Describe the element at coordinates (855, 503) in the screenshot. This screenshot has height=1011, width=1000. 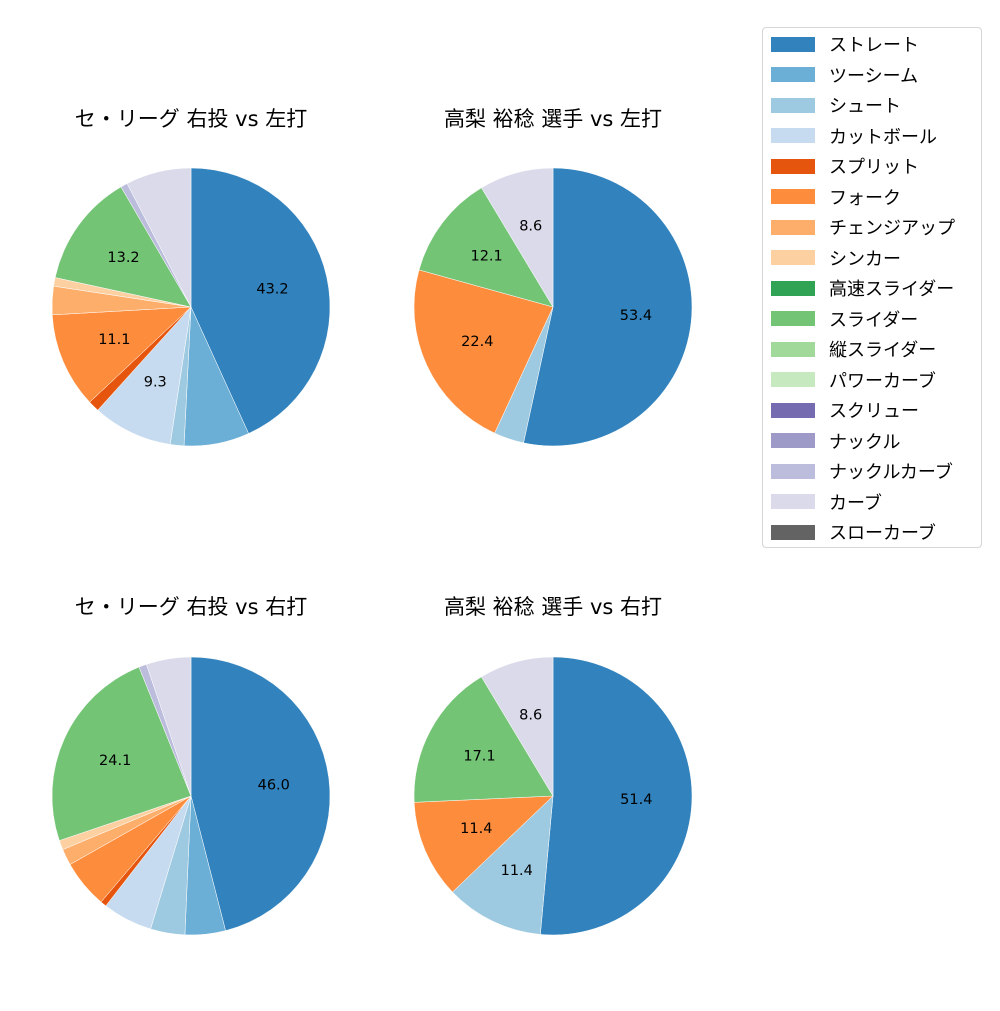
I see `legend-label: カーブ` at that location.